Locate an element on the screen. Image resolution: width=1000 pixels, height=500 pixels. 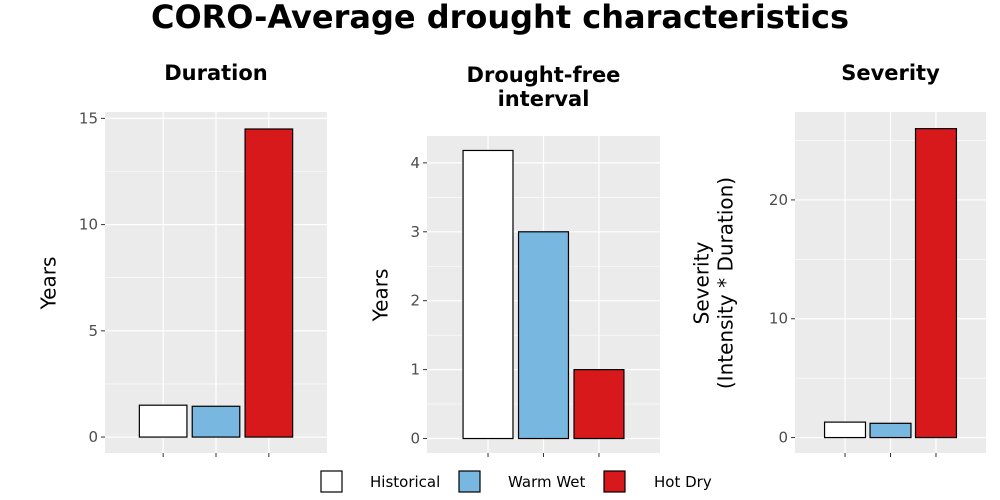
legend-label: Warm Wet is located at coordinates (547, 482).